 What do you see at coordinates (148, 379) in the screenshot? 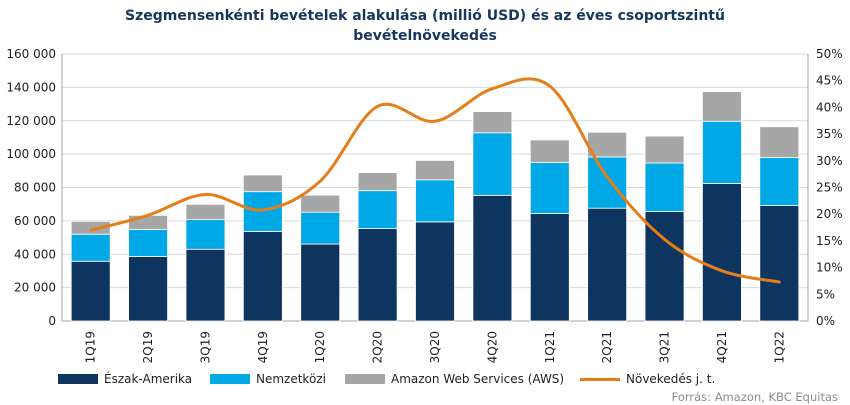
I see `legend-label-north-america: Észak-Amerika` at bounding box center [148, 379].